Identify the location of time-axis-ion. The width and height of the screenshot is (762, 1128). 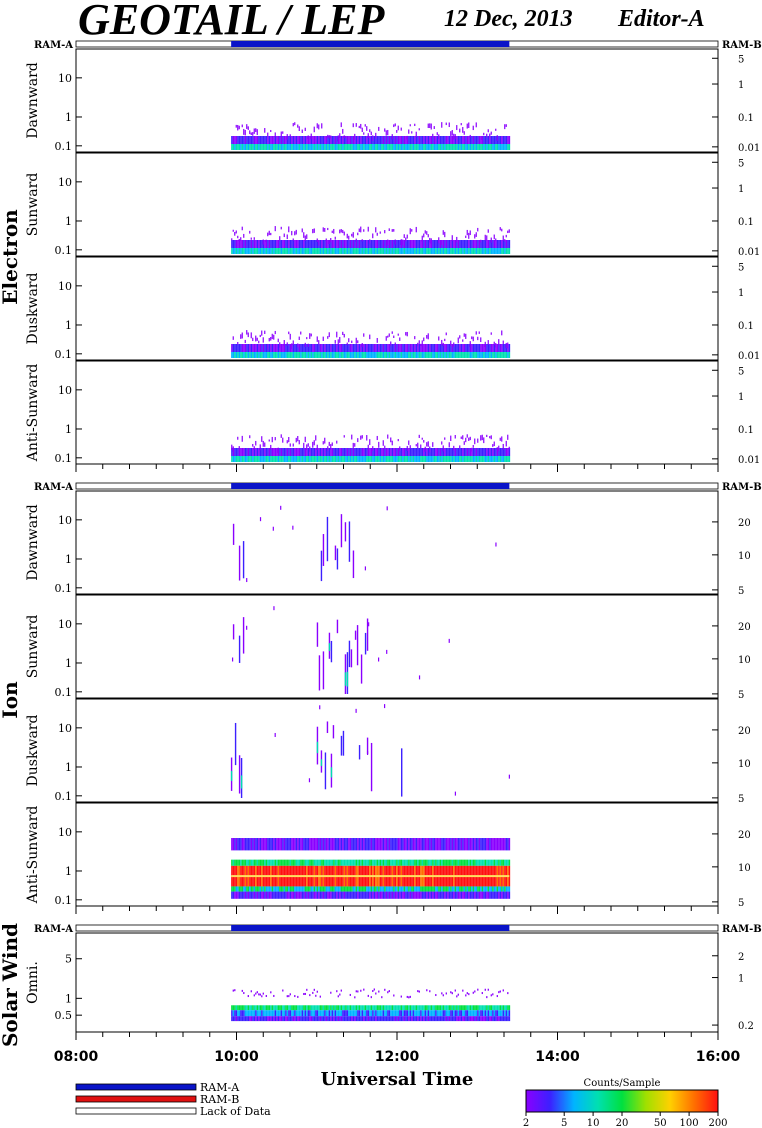
(397, 909).